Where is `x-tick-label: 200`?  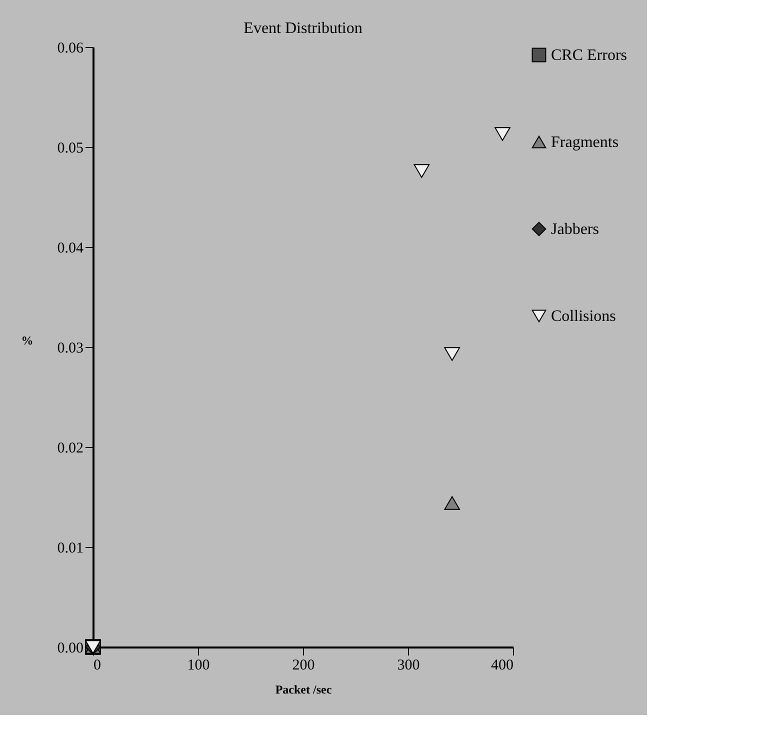
x-tick-label: 200 is located at coordinates (303, 666).